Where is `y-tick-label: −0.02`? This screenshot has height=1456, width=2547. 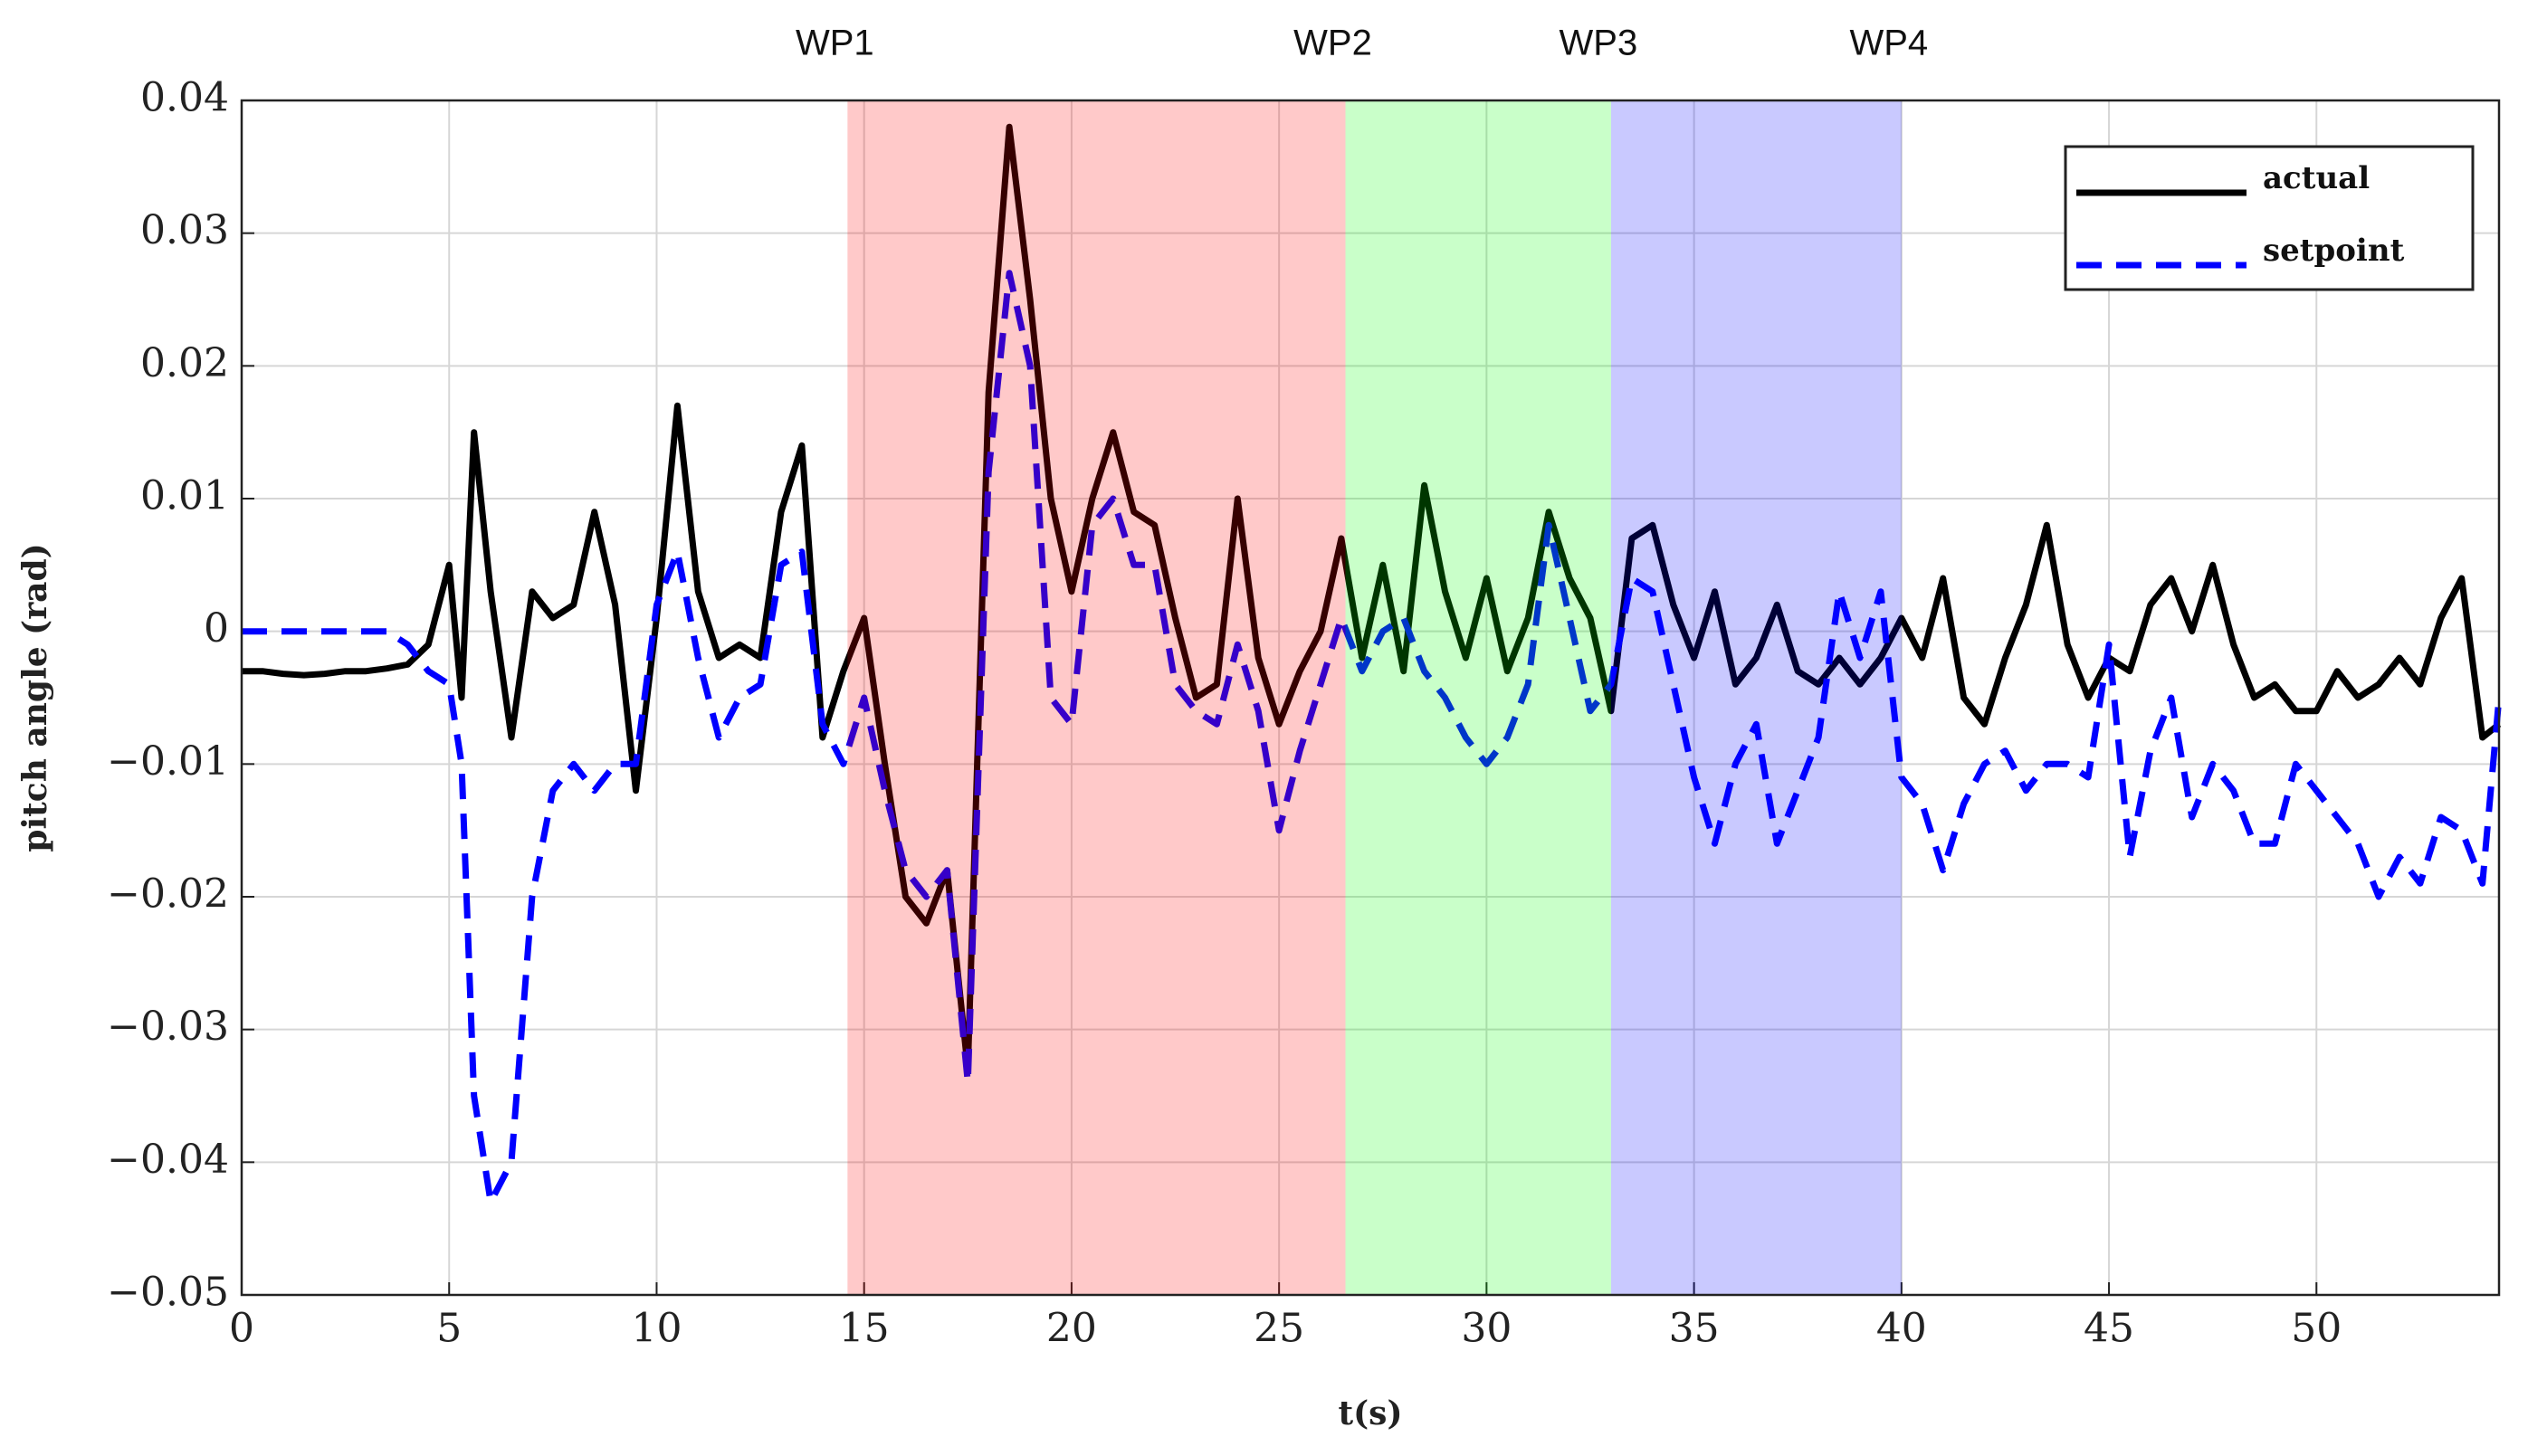 y-tick-label: −0.02 is located at coordinates (168, 895).